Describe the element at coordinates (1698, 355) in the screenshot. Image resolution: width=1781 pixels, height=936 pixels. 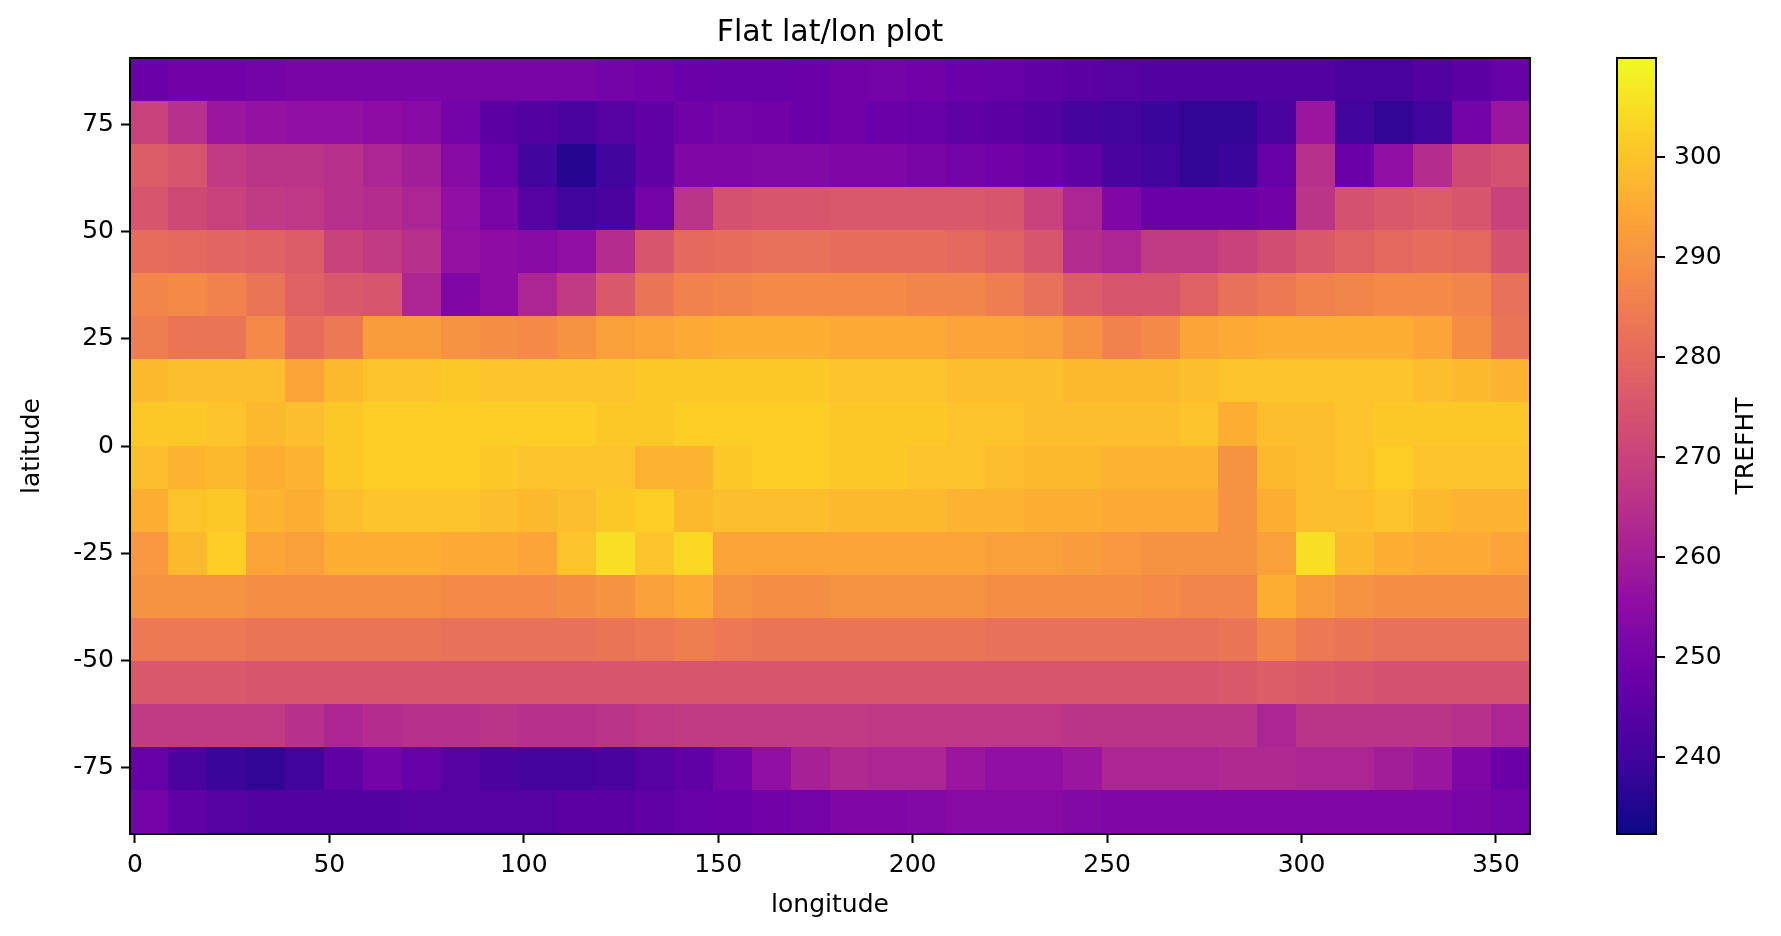
I see `color-bar-label: 280` at that location.